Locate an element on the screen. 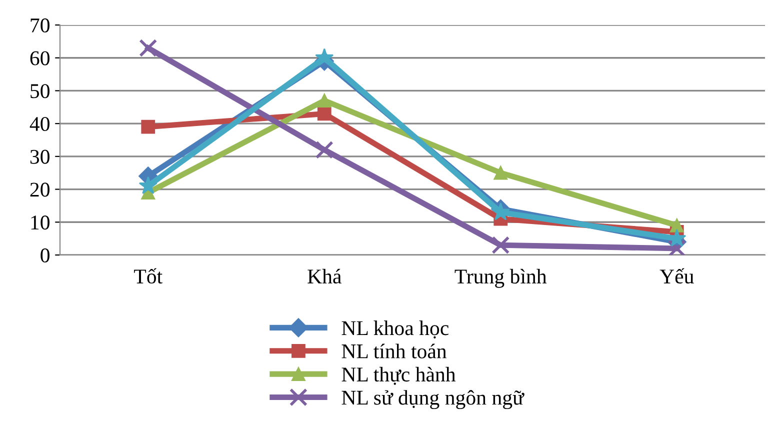 This screenshot has height=430, width=775. x-tick-label: Tốt is located at coordinates (148, 276).